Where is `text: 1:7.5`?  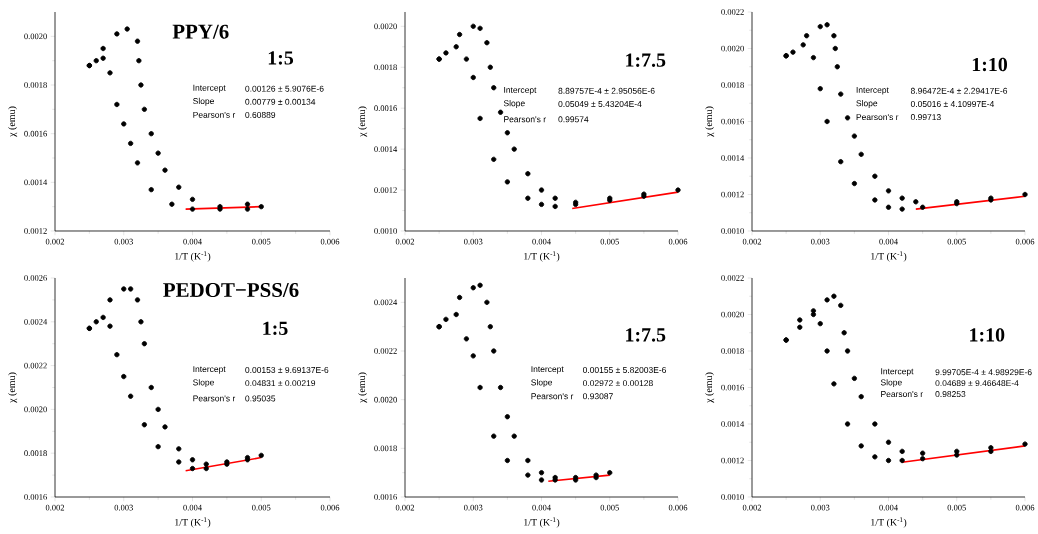 text: 1:7.5 is located at coordinates (646, 335).